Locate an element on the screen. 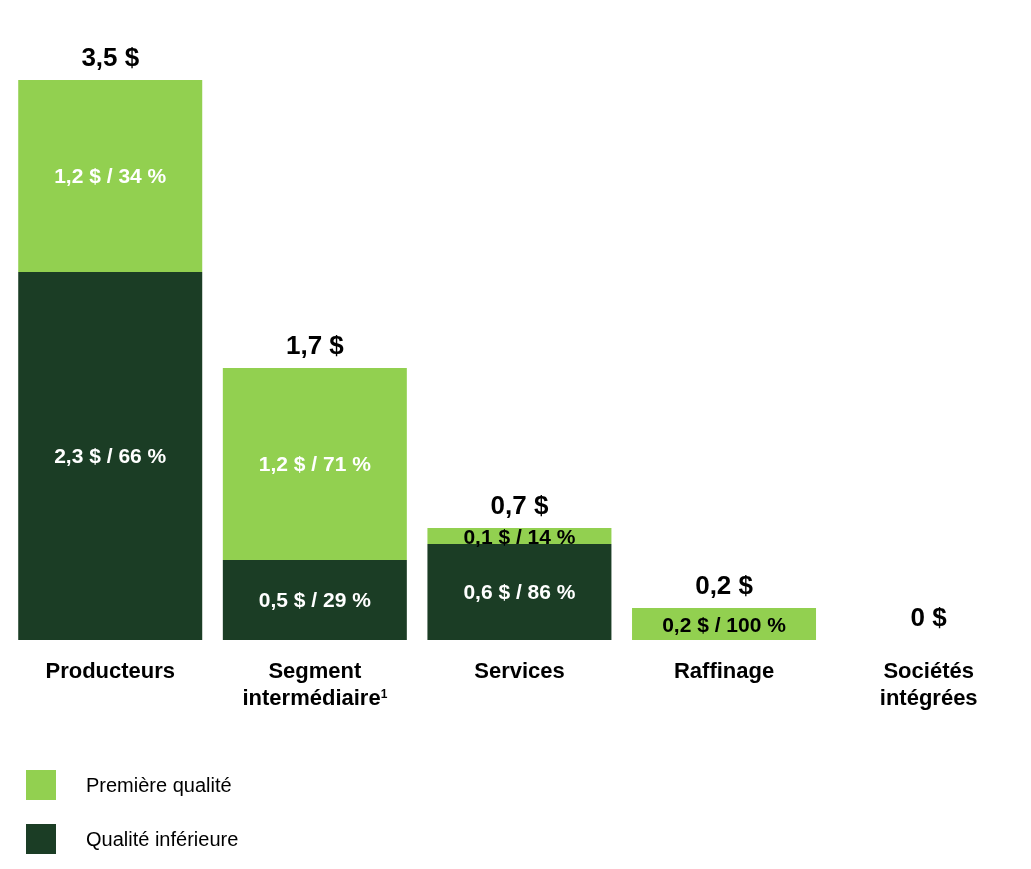 Image resolution: width=1031 pixels, height=869 pixels. x-tick-label: Services is located at coordinates (519, 670).